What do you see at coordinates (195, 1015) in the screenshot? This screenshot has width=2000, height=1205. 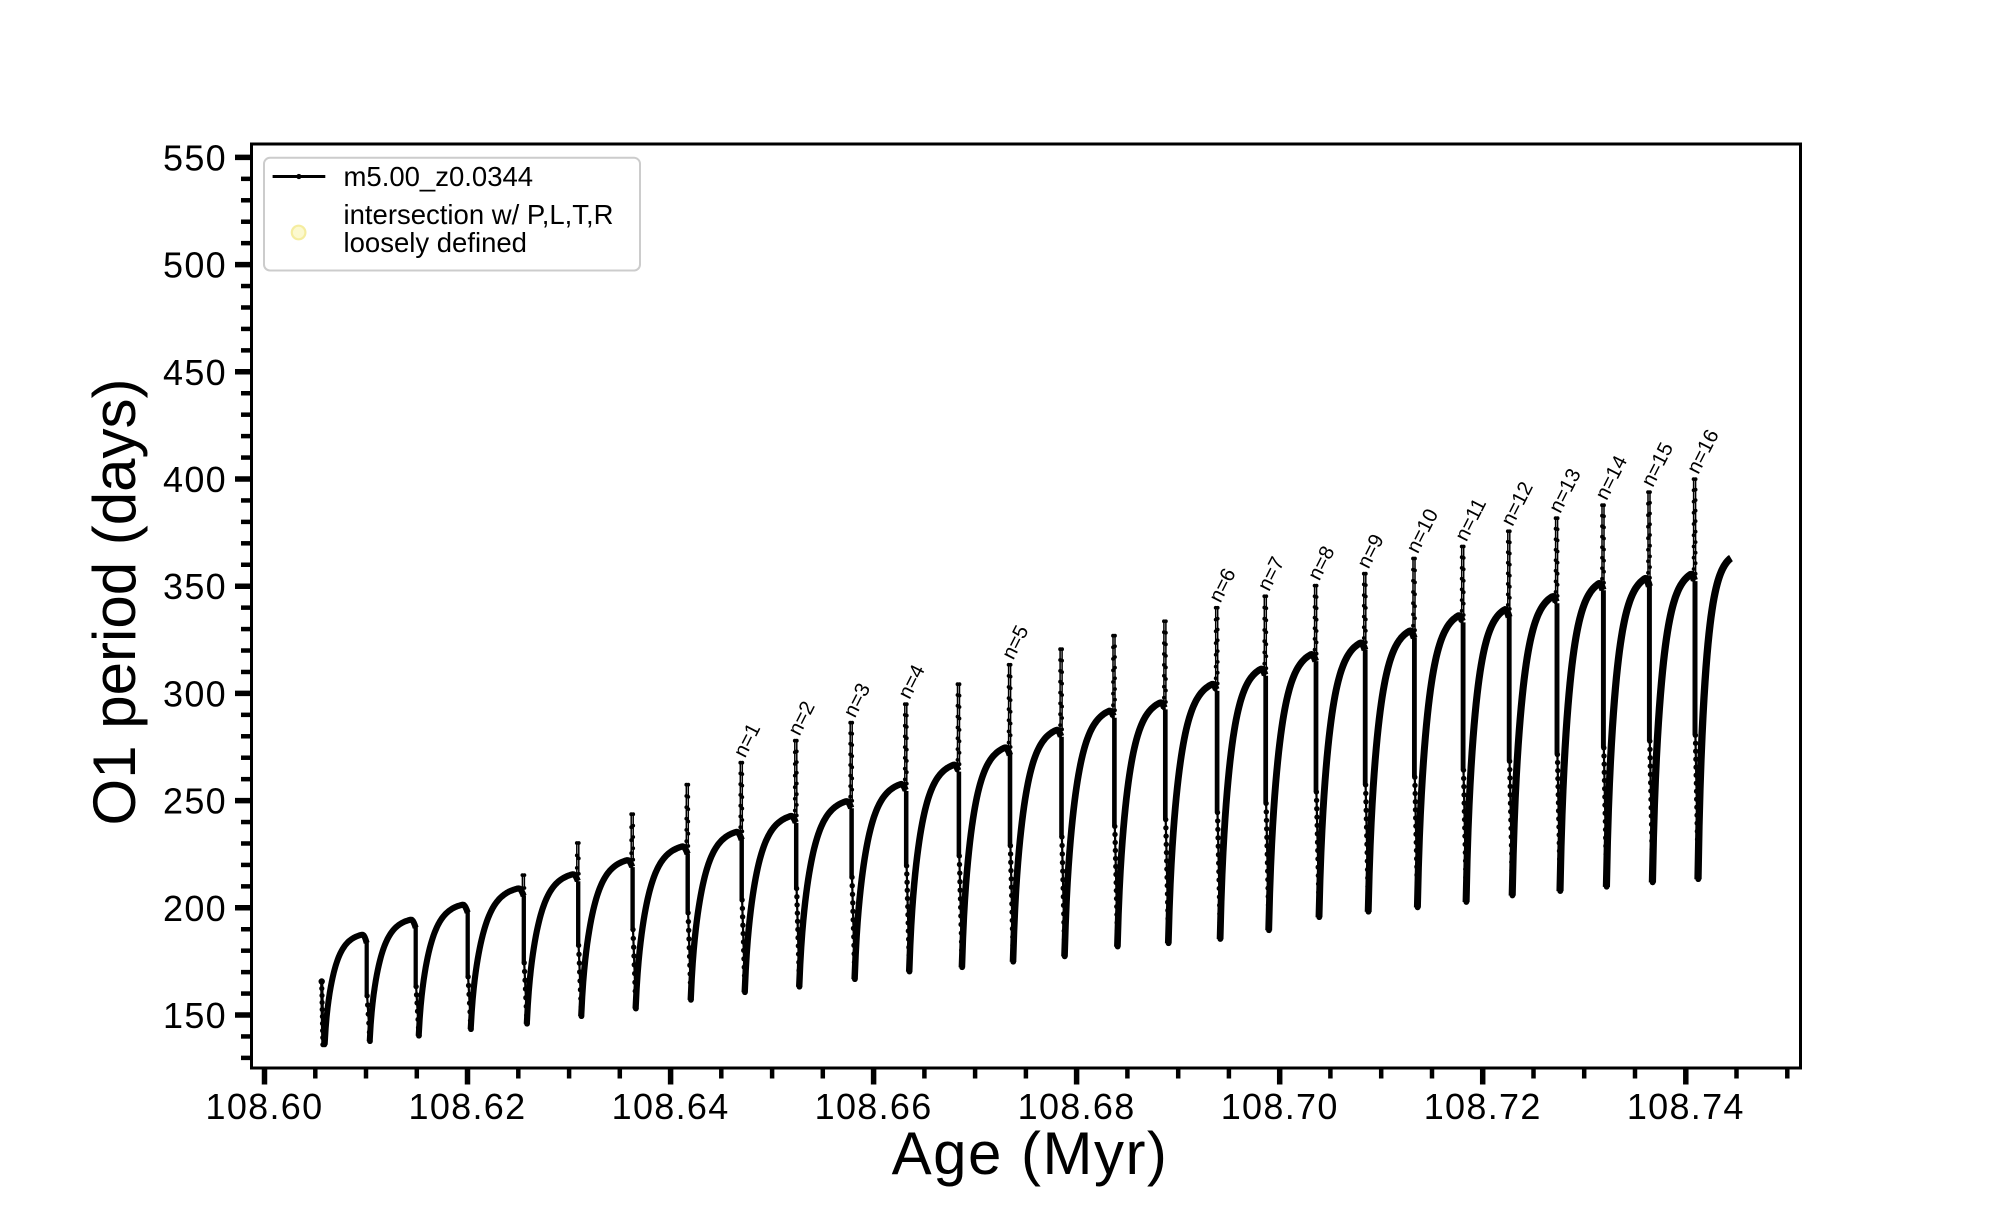 I see `svg-text: 150` at bounding box center [195, 1015].